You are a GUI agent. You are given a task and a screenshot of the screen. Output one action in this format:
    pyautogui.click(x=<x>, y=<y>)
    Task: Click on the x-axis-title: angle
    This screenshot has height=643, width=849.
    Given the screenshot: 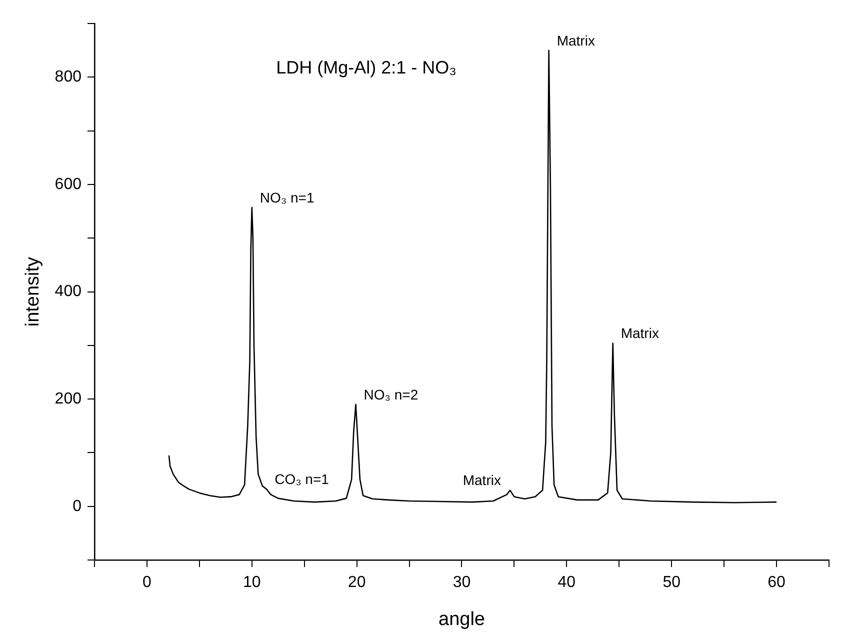 What is the action you would take?
    pyautogui.click(x=461, y=619)
    